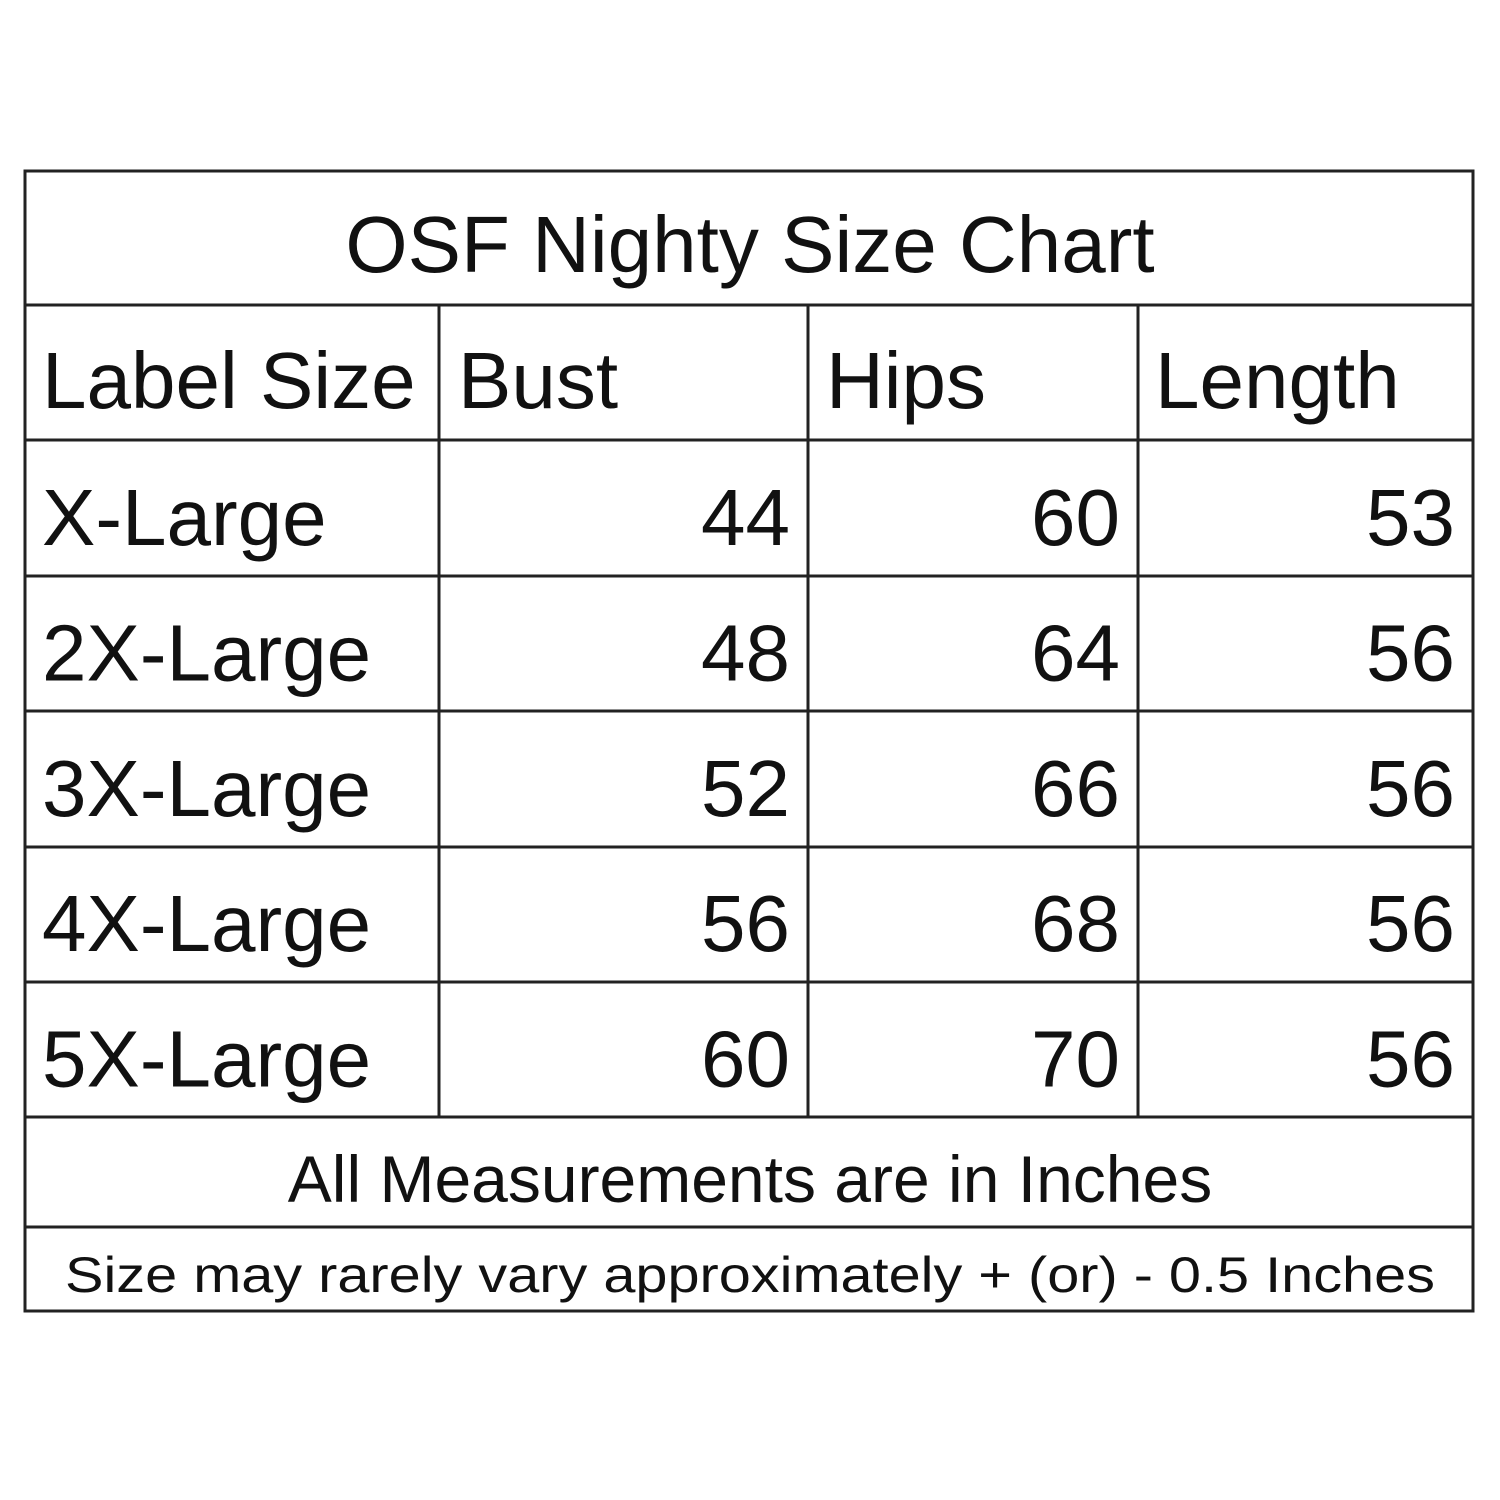  What do you see at coordinates (229, 380) in the screenshot?
I see `column-header: Label Size` at bounding box center [229, 380].